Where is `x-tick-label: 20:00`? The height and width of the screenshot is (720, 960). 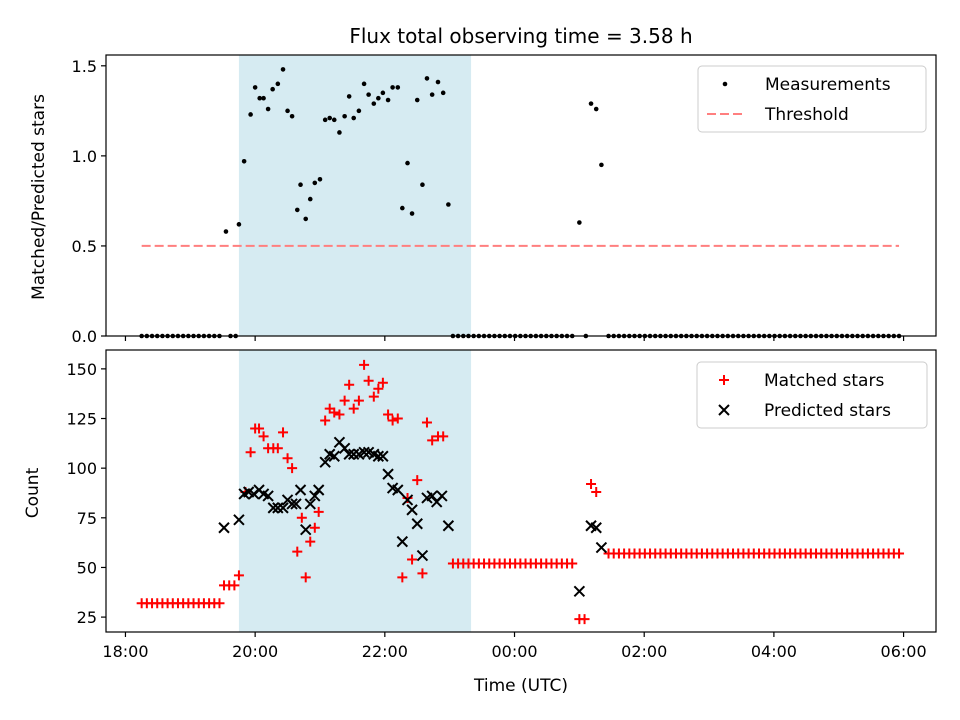
x-tick-label: 20:00 is located at coordinates (255, 651).